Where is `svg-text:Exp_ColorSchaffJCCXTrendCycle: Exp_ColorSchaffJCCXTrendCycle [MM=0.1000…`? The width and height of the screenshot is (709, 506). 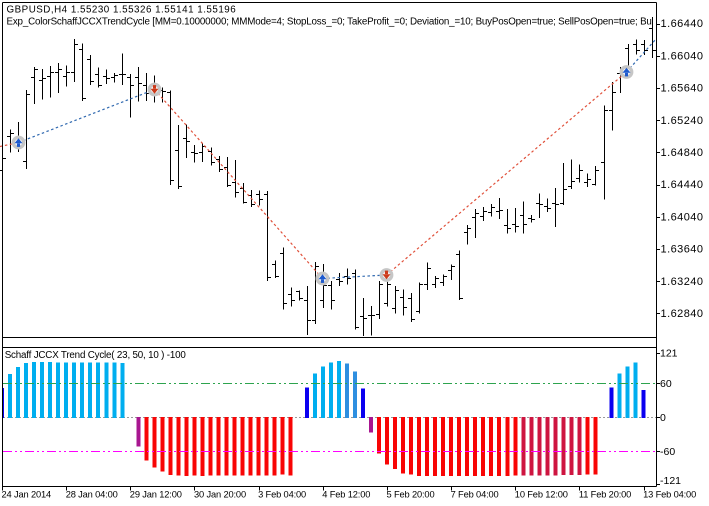
svg-text:Exp_ColorSchaffJCCXTrendCycle: Exp_ColorSchaffJCCXTrendCycle [MM=0.1000… is located at coordinates (329, 22).